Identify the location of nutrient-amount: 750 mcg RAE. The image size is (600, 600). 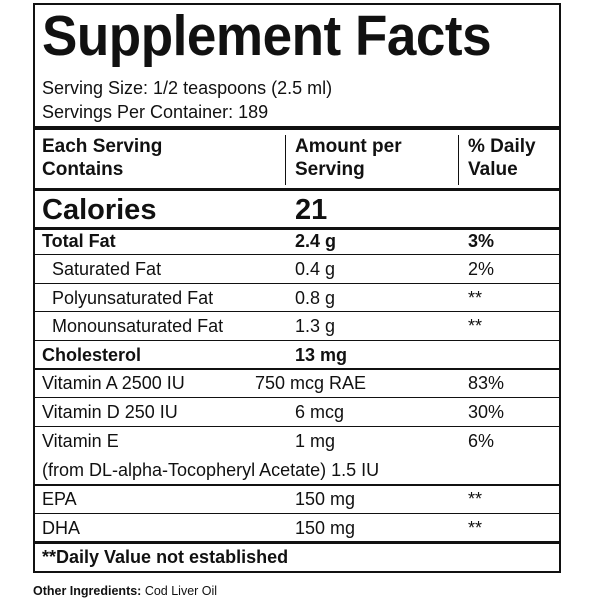
(311, 383).